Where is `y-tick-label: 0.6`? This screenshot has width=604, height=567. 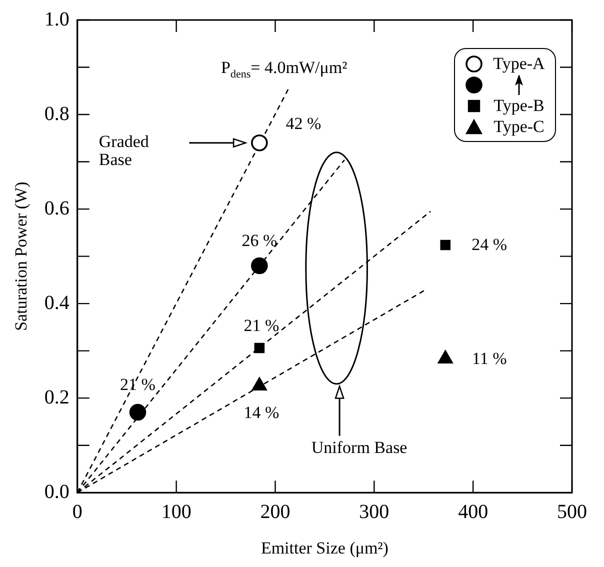
y-tick-label: 0.6 is located at coordinates (57, 208).